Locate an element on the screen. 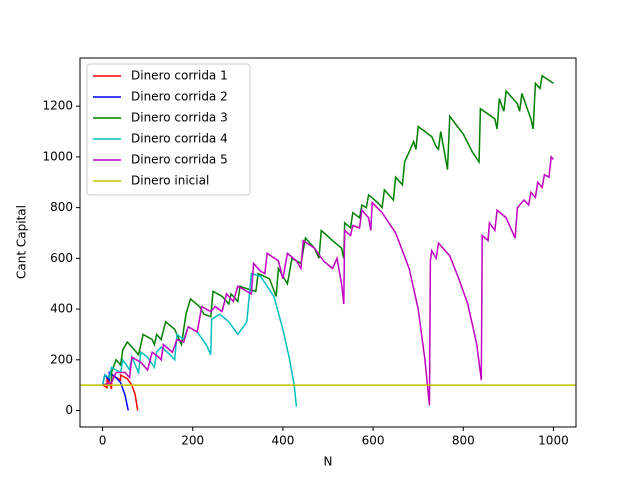 The width and height of the screenshot is (640, 484). x-axis-label: N is located at coordinates (328, 462).